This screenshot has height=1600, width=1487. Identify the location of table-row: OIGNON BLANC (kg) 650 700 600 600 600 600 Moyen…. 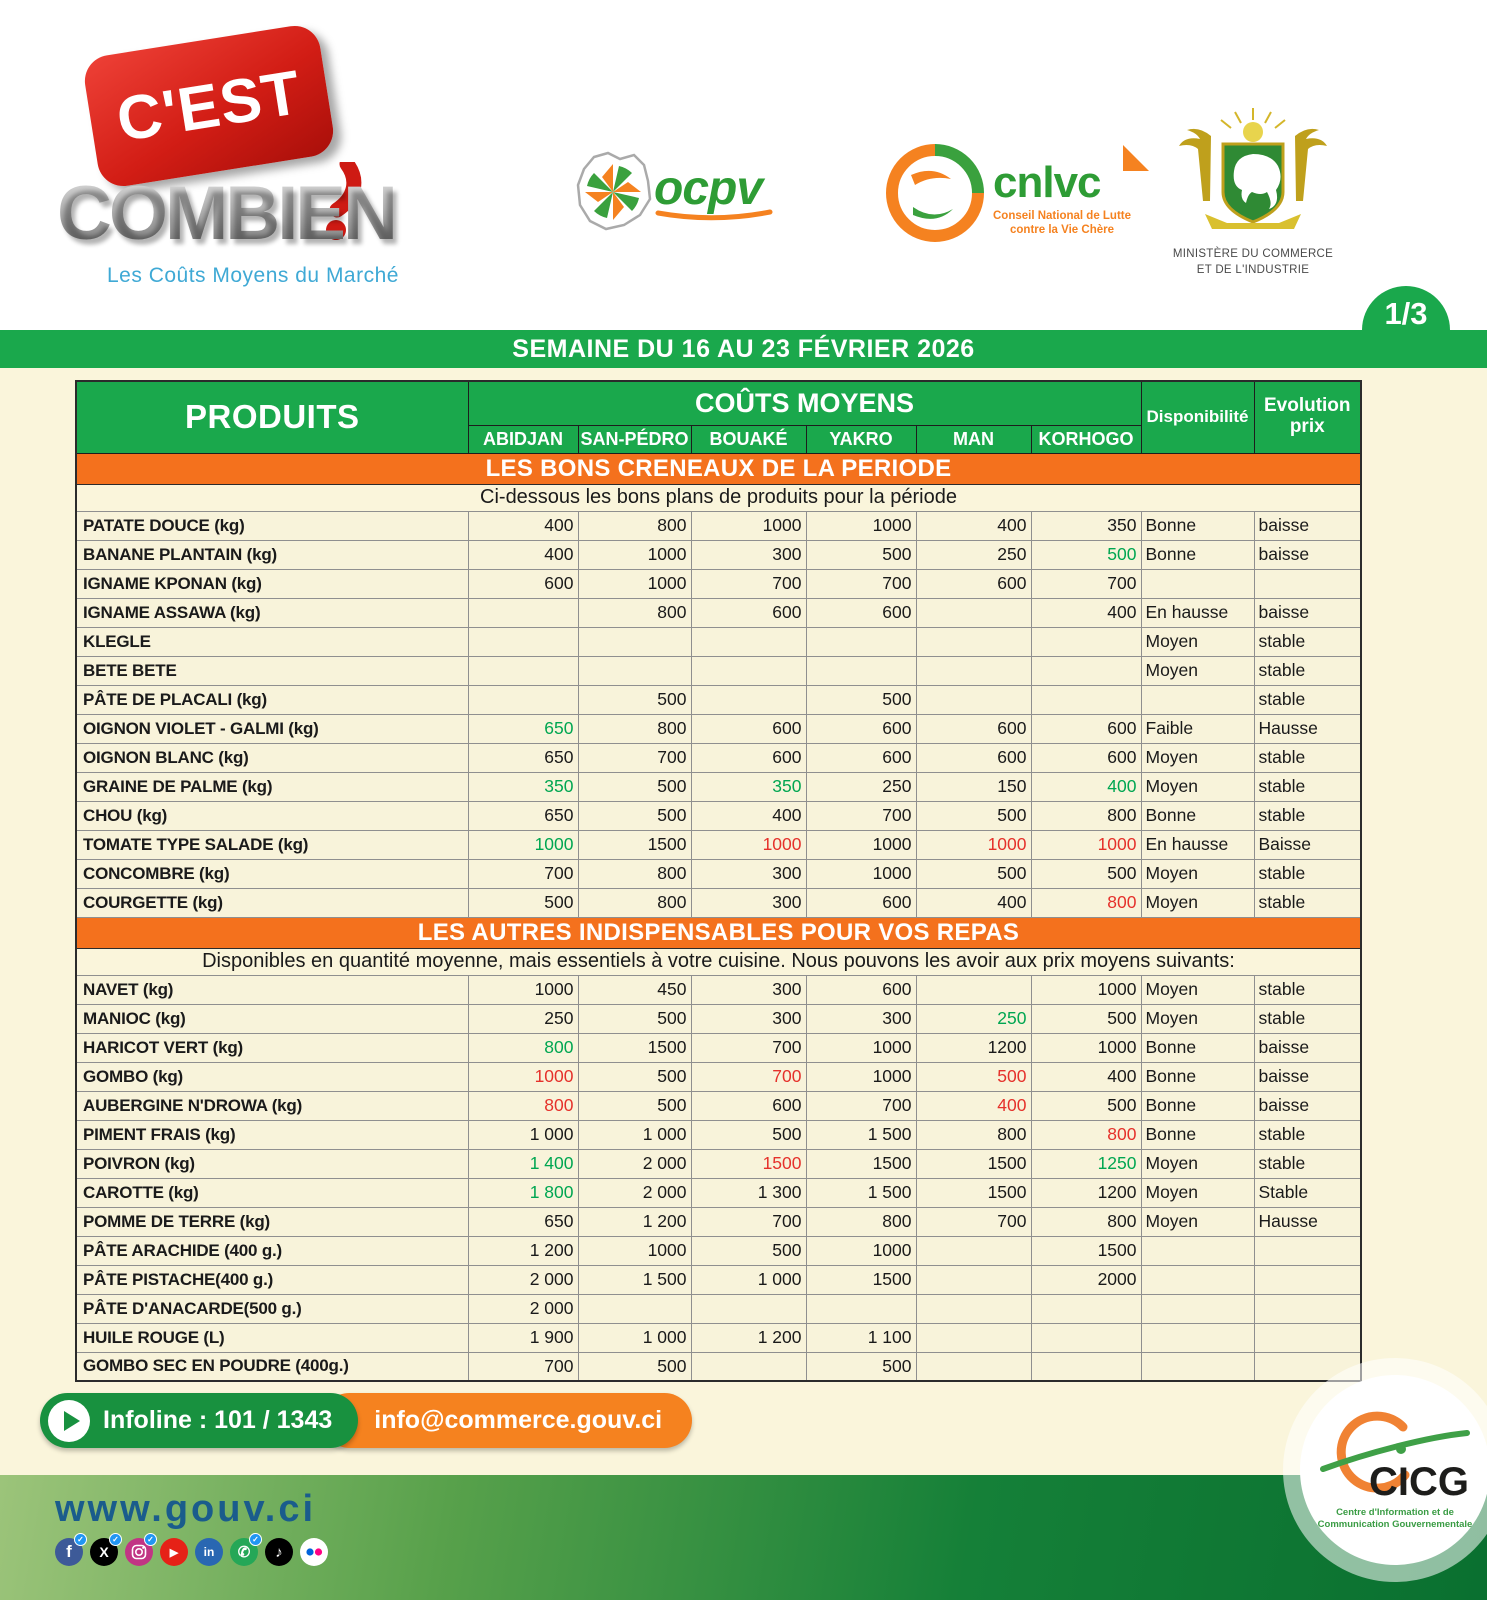
(718, 757).